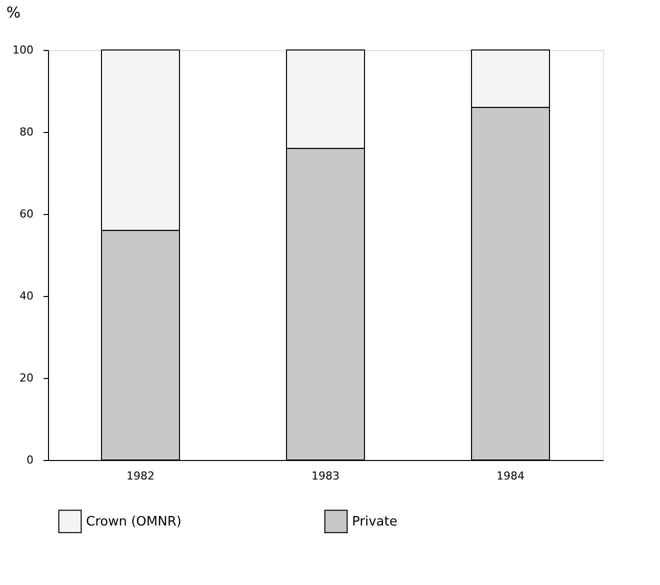 The height and width of the screenshot is (585, 660). Describe the element at coordinates (23, 50) in the screenshot. I see `y-tick-label: 100` at that location.